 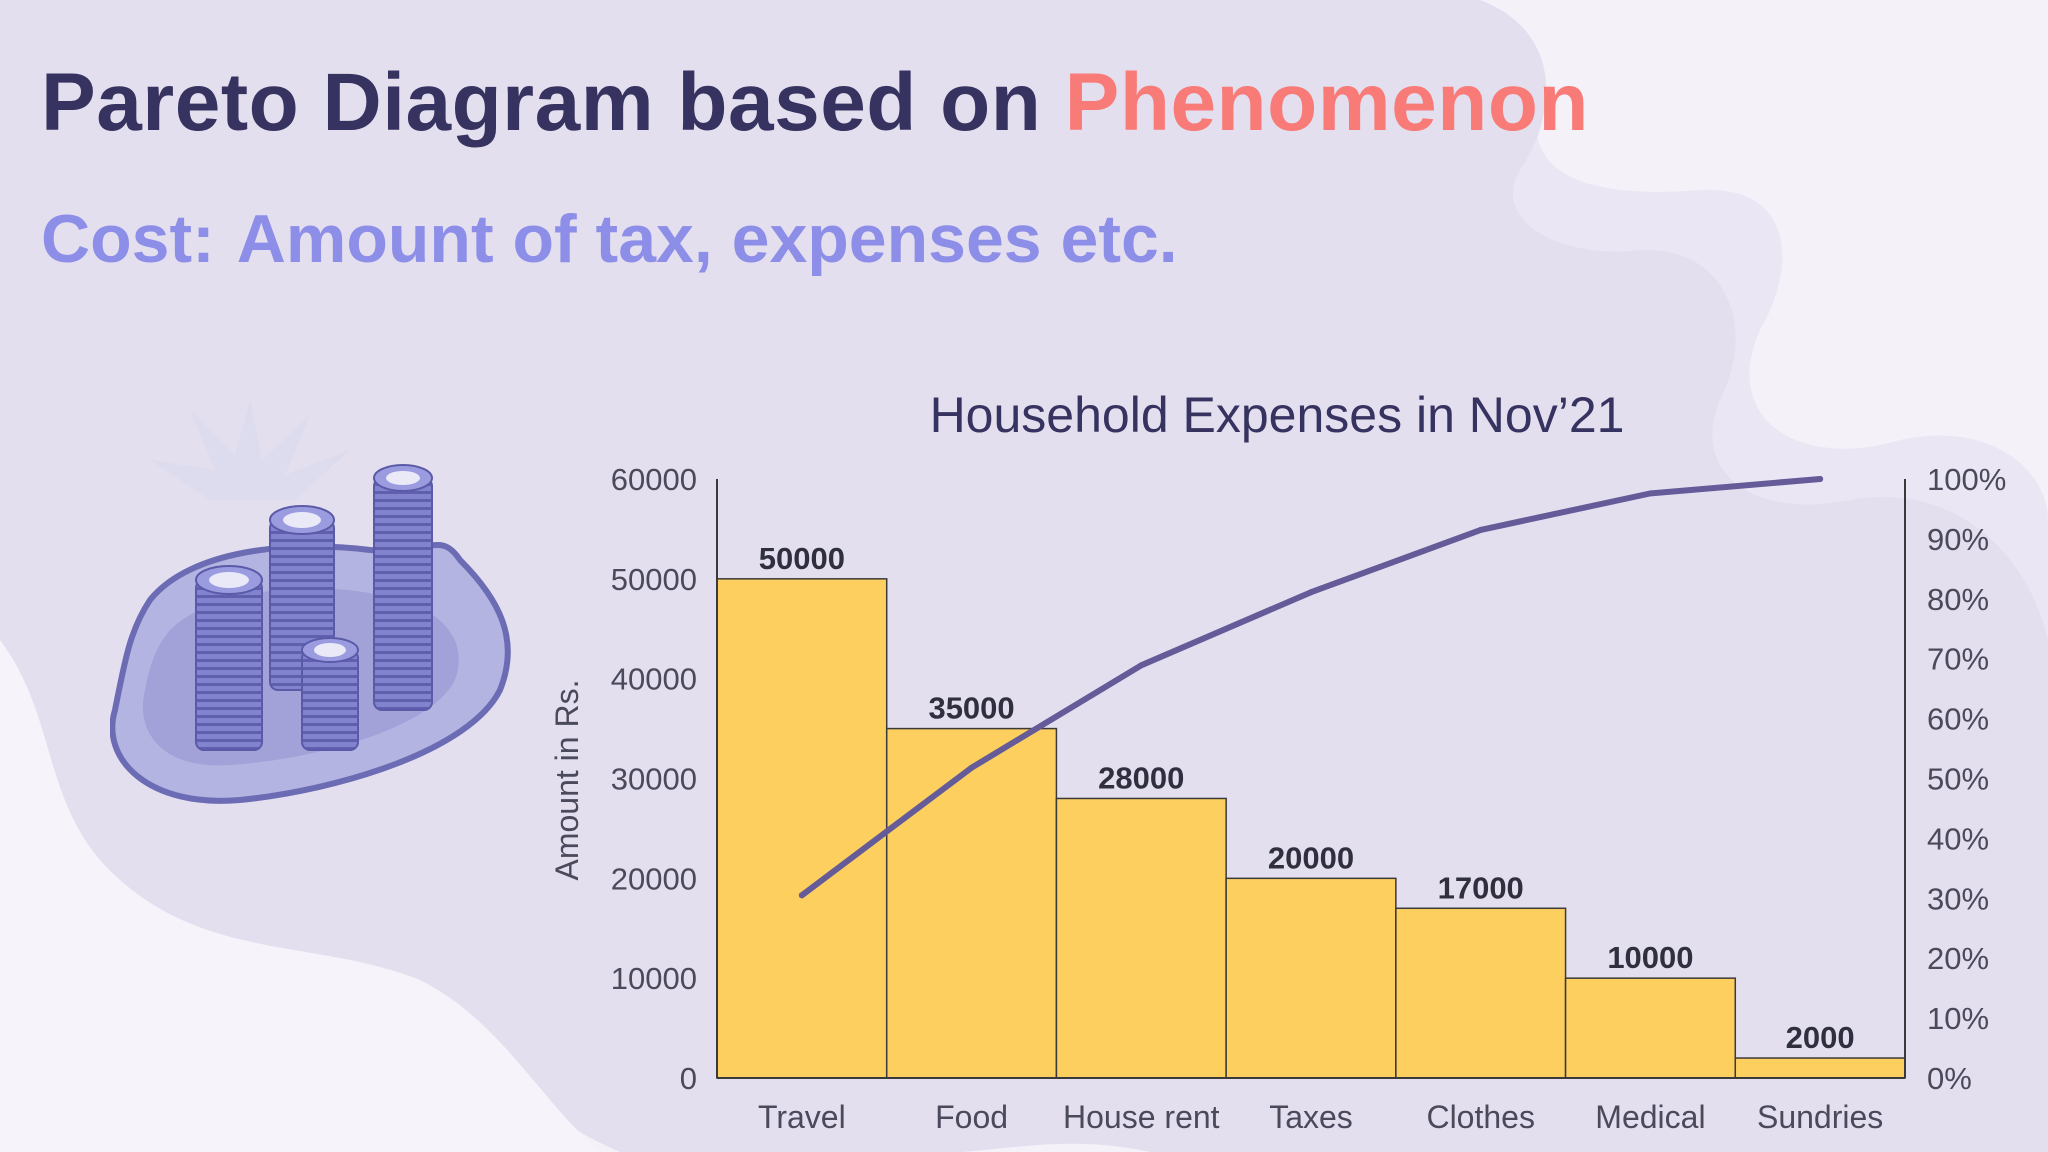 What do you see at coordinates (1958, 898) in the screenshot?
I see `y2-tick-label-3: 30%` at bounding box center [1958, 898].